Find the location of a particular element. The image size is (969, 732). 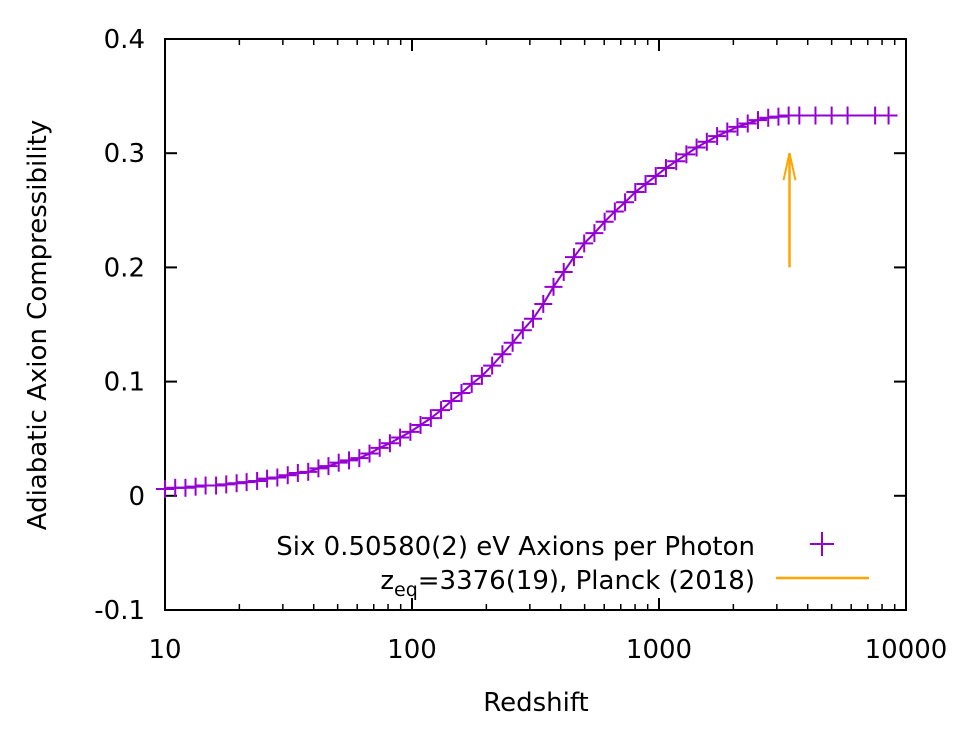

x-axis-label: Redshift is located at coordinates (536, 703).